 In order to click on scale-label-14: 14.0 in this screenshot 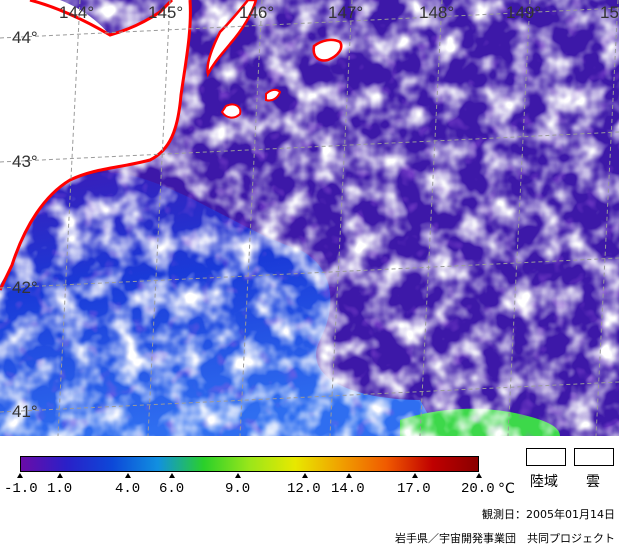, I will do `click(348, 489)`.